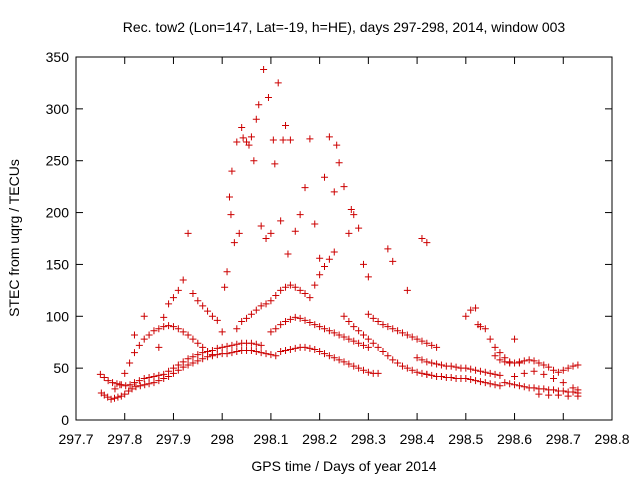 The image size is (640, 480). I want to click on x-tick-label: 298.5, so click(465, 439).